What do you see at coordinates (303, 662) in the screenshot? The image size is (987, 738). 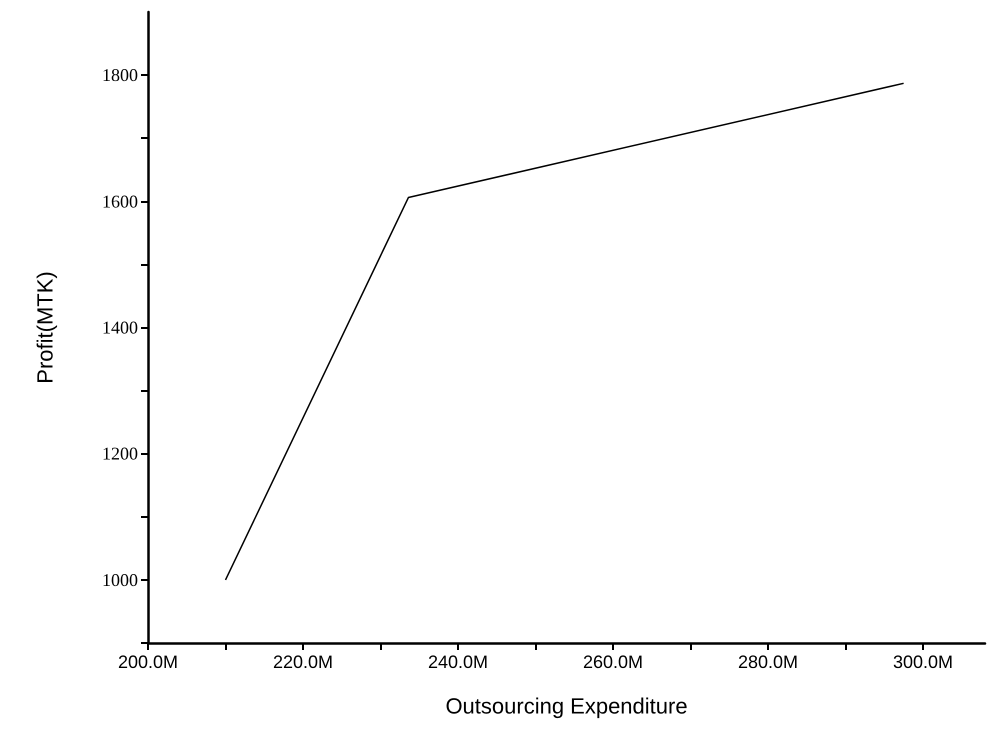 I see `x-tick-label: 220.0M` at bounding box center [303, 662].